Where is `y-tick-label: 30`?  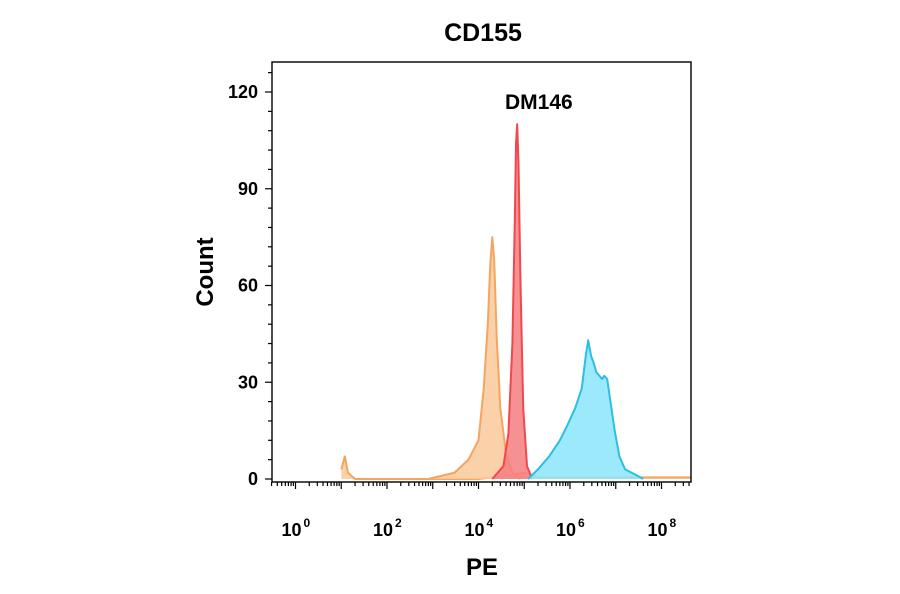 y-tick-label: 30 is located at coordinates (248, 382).